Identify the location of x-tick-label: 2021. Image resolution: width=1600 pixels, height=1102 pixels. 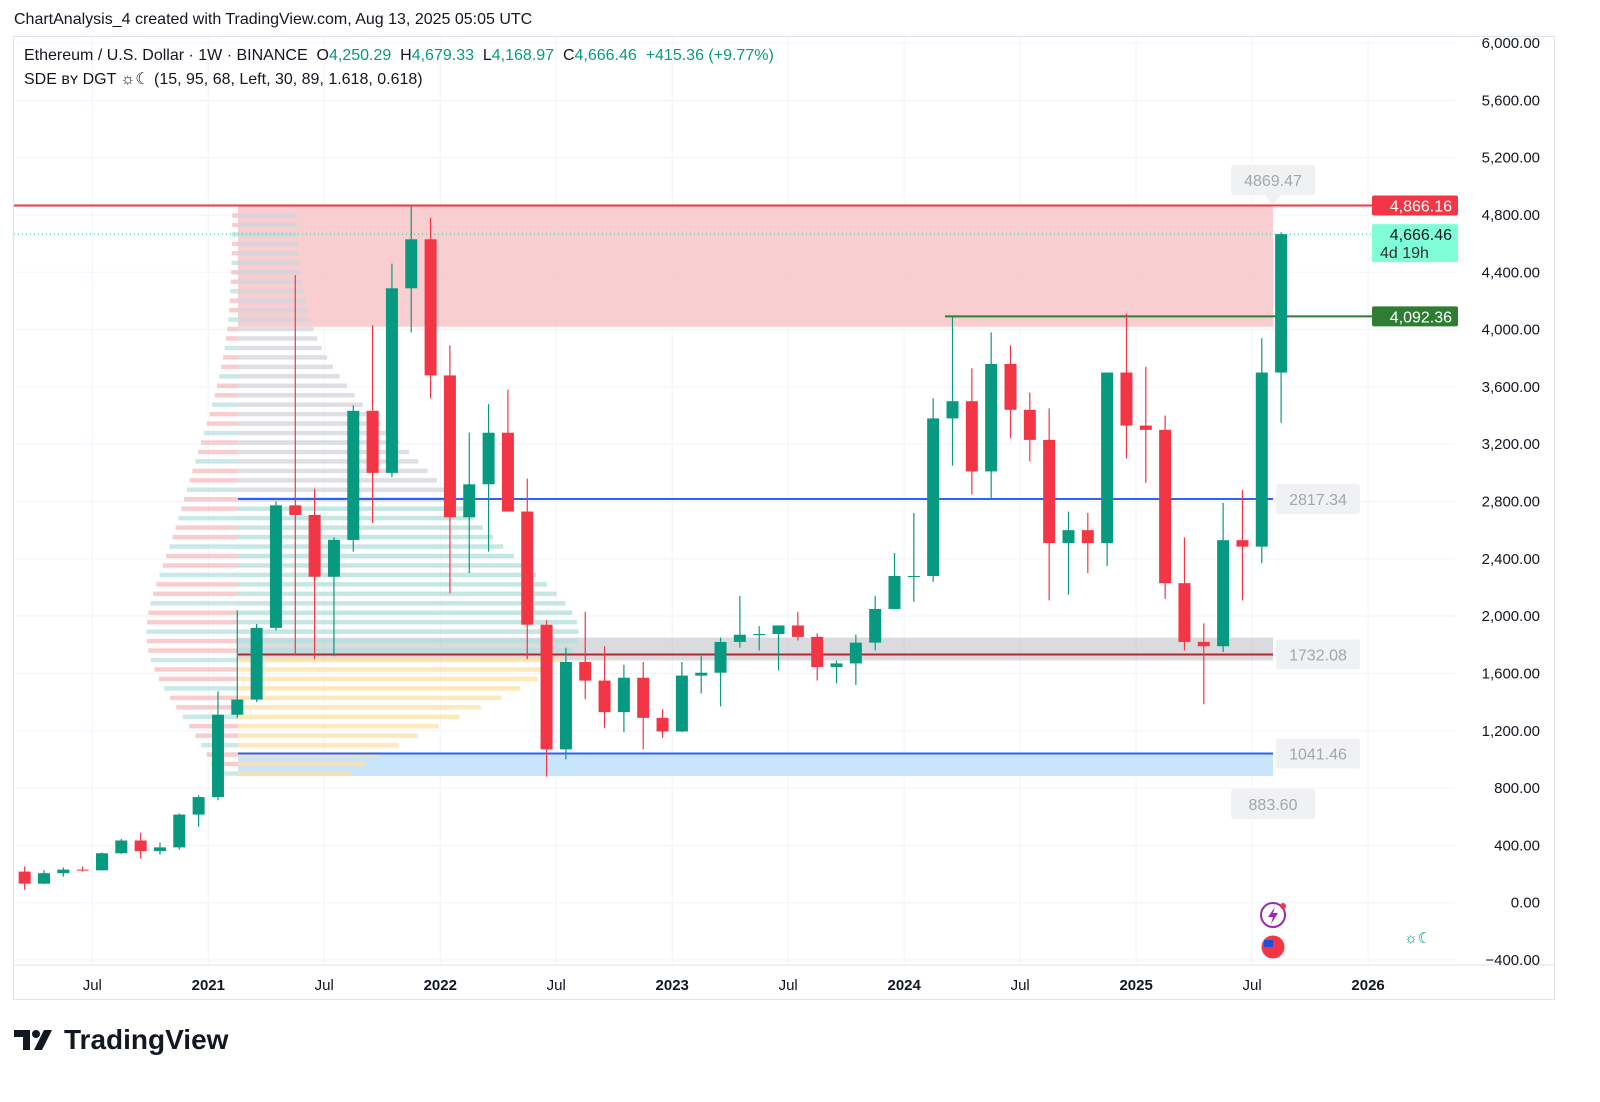
(208, 985).